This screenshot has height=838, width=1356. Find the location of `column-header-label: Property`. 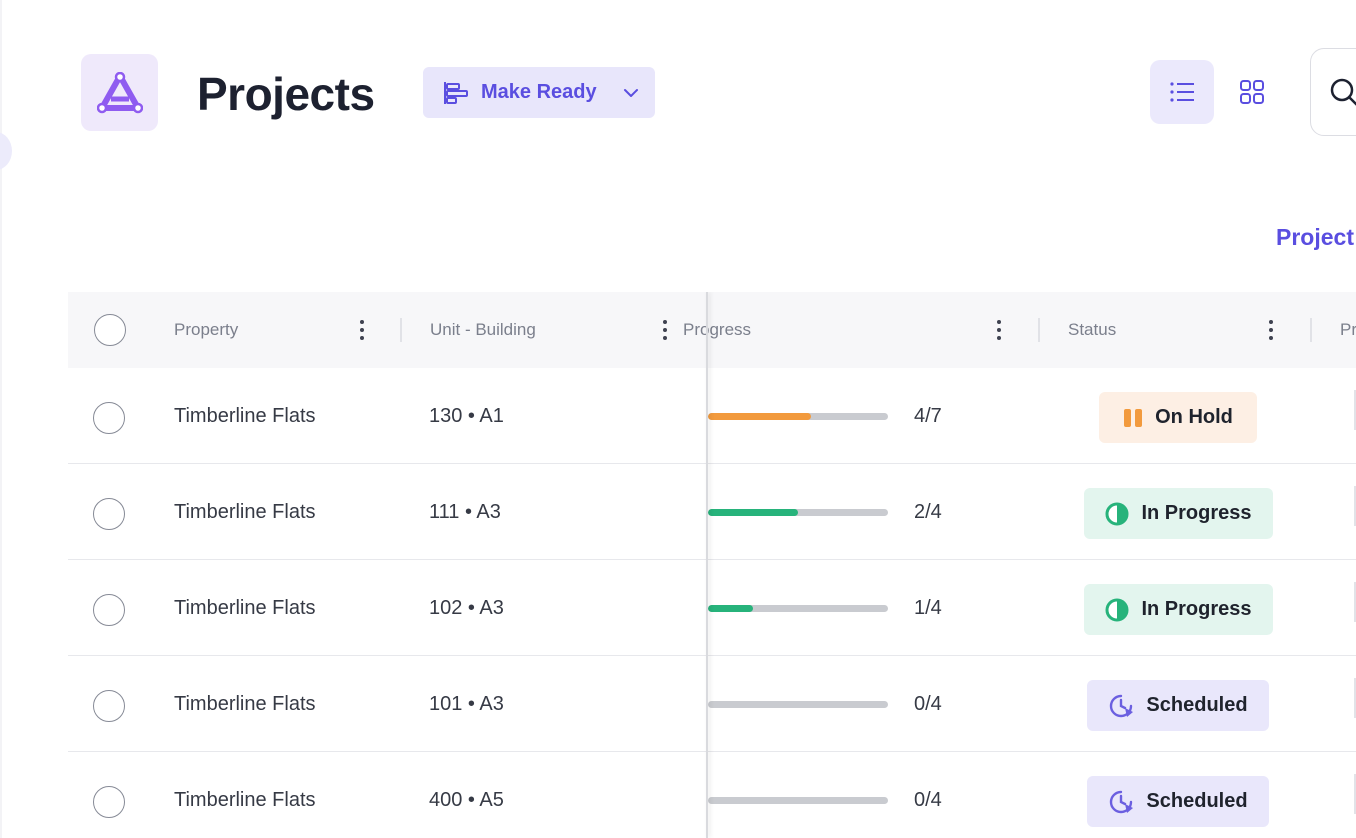

column-header-label: Property is located at coordinates (206, 329).